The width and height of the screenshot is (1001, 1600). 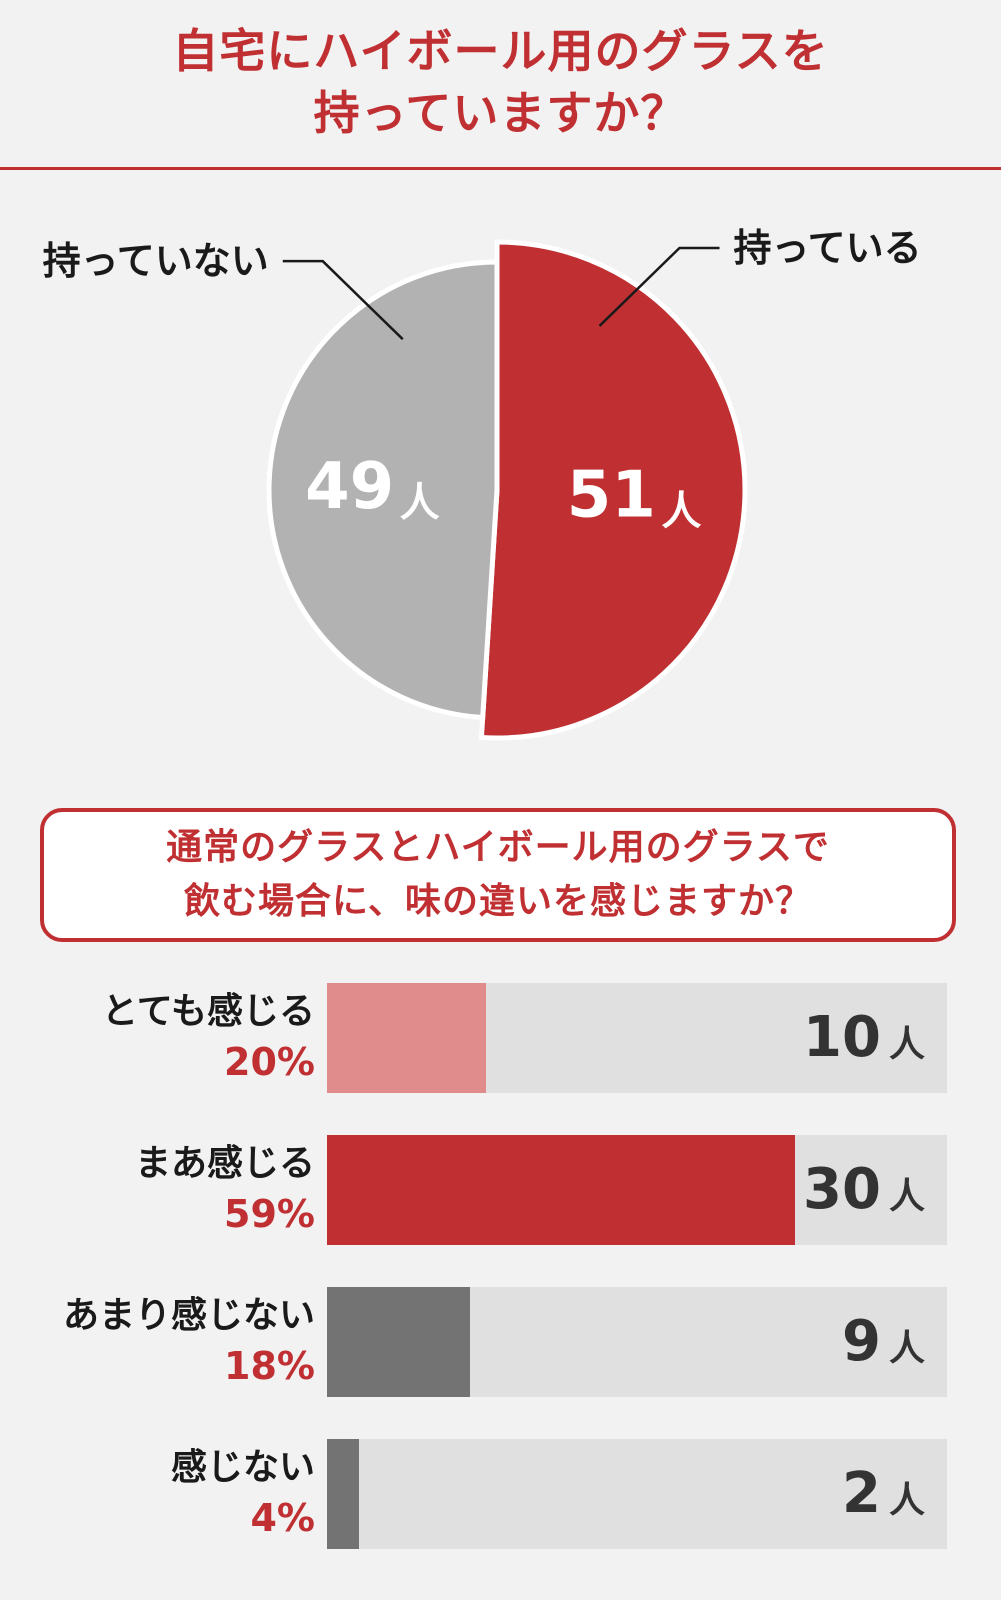 I want to click on bar-row: まあ感じる 59% 30 人, so click(x=500, y=1190).